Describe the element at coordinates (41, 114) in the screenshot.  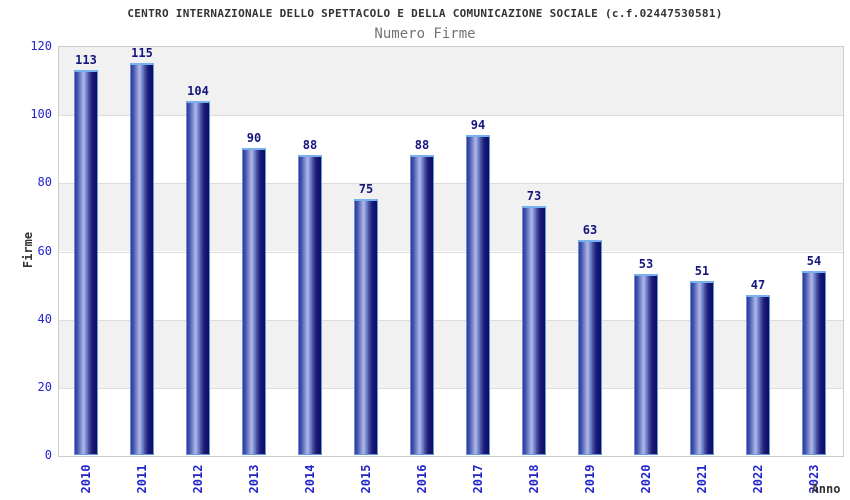
I see `y-tick-label: 100` at that location.